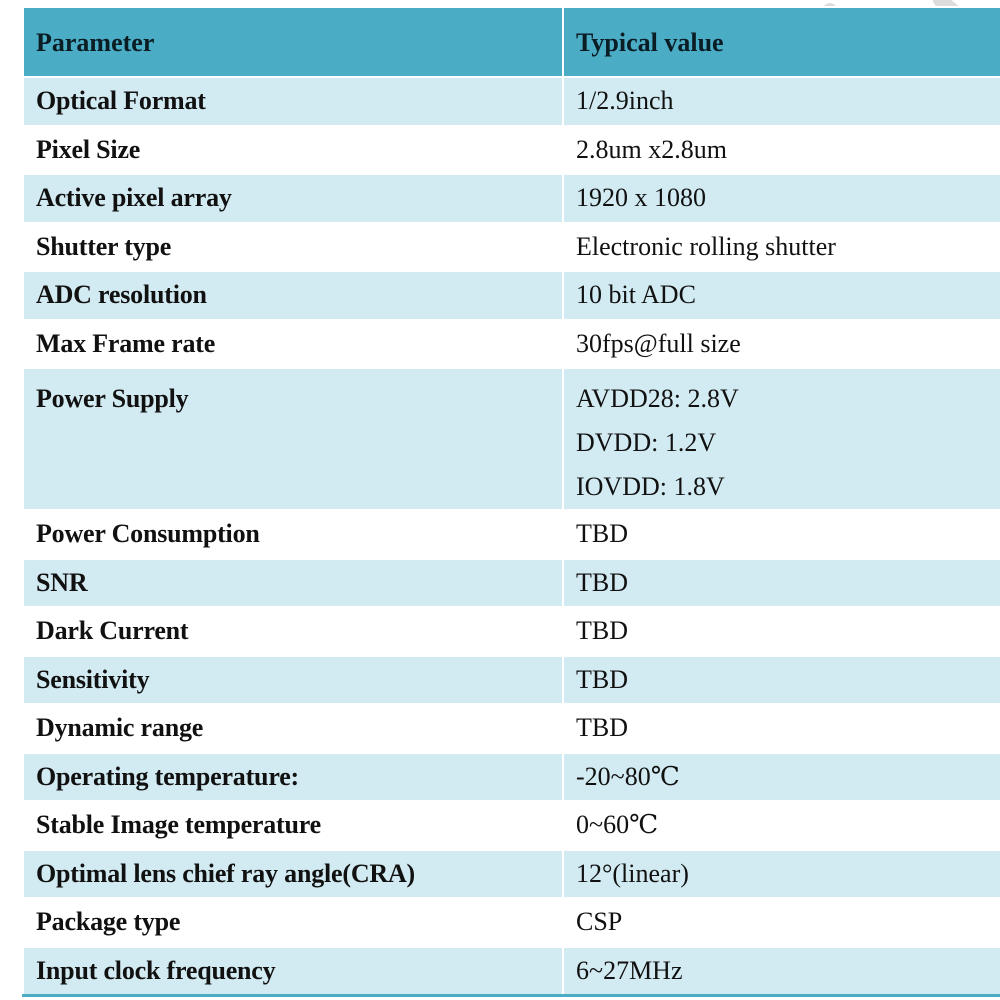 The height and width of the screenshot is (1000, 1000). I want to click on table-header-row: Parameter Typical value, so click(511, 42).